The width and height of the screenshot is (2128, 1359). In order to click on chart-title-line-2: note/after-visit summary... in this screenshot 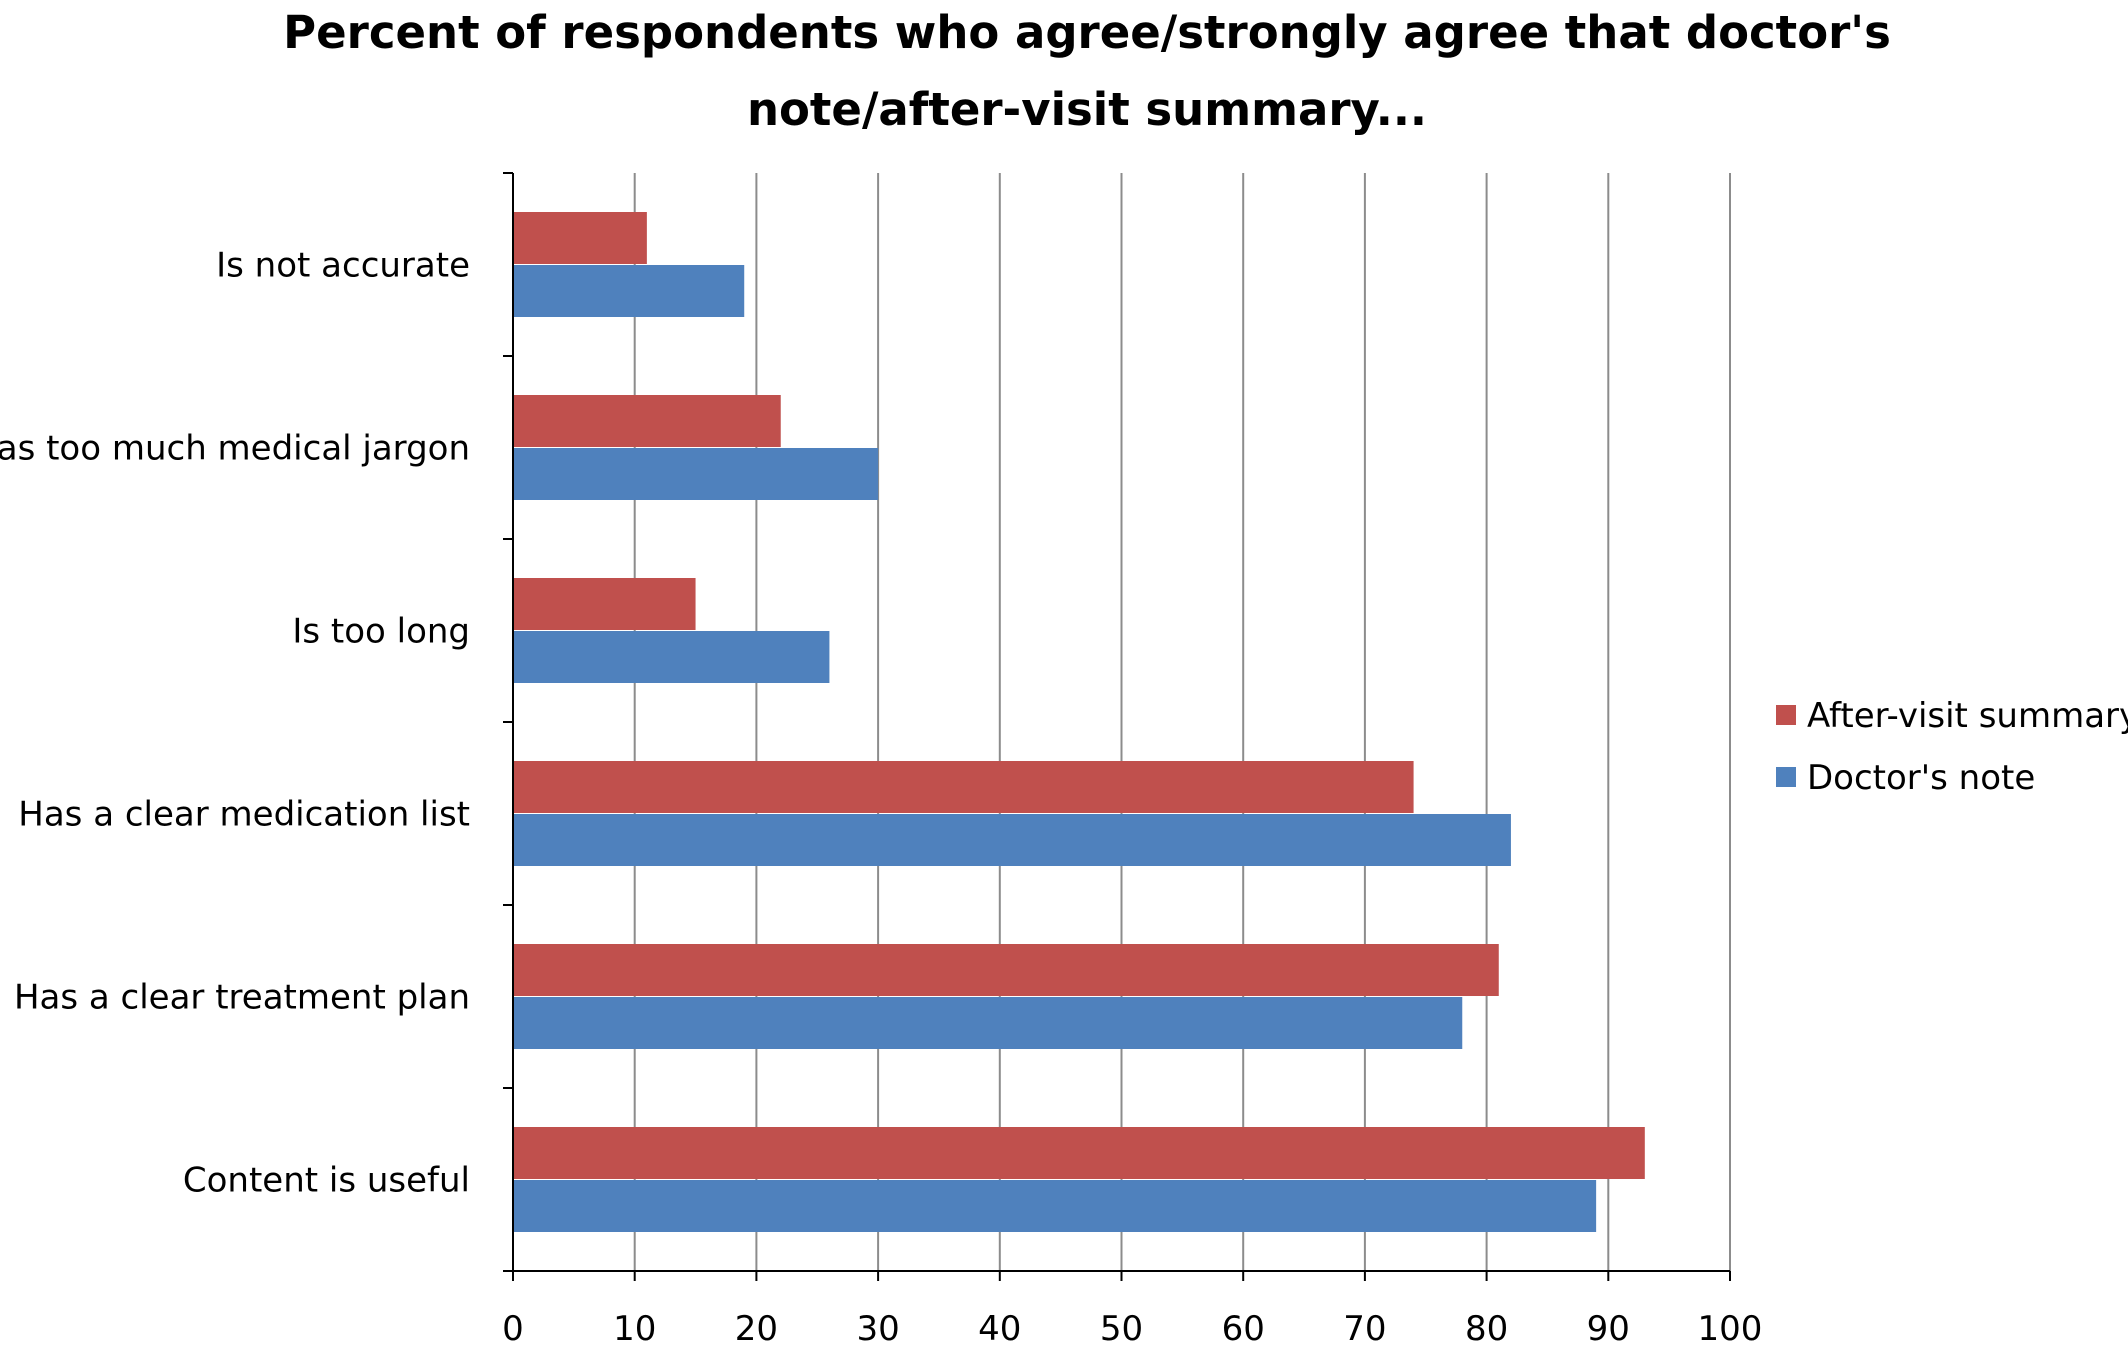, I will do `click(1087, 109)`.